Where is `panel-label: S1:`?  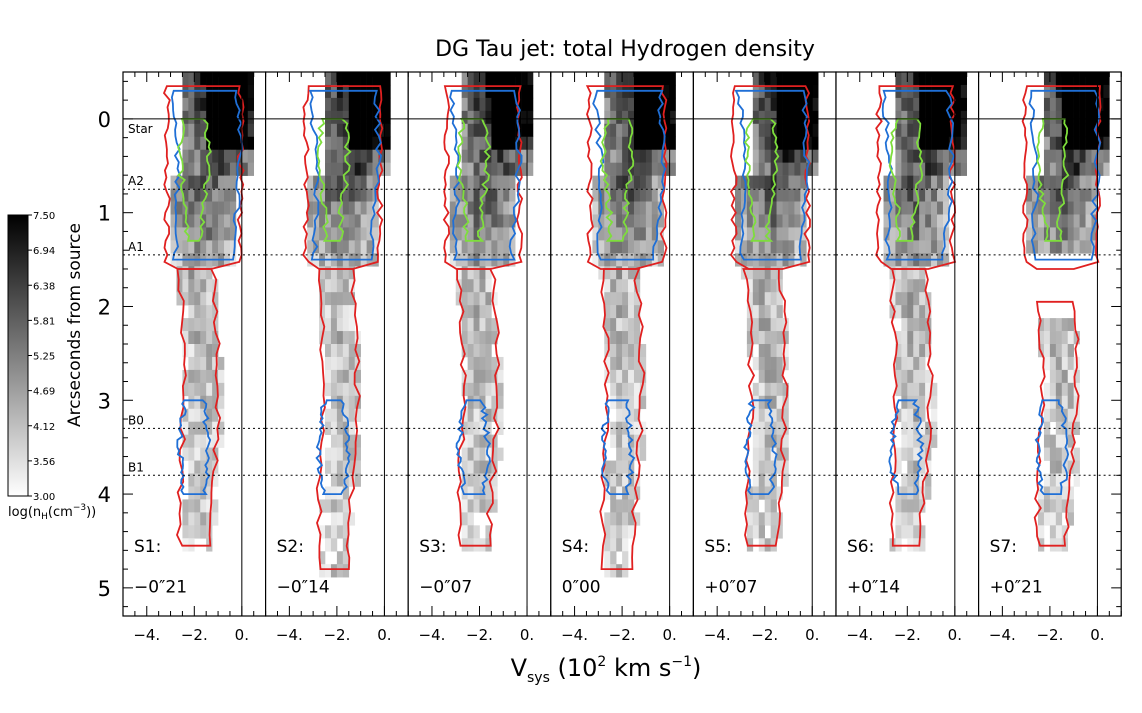 panel-label: S1: is located at coordinates (147, 547).